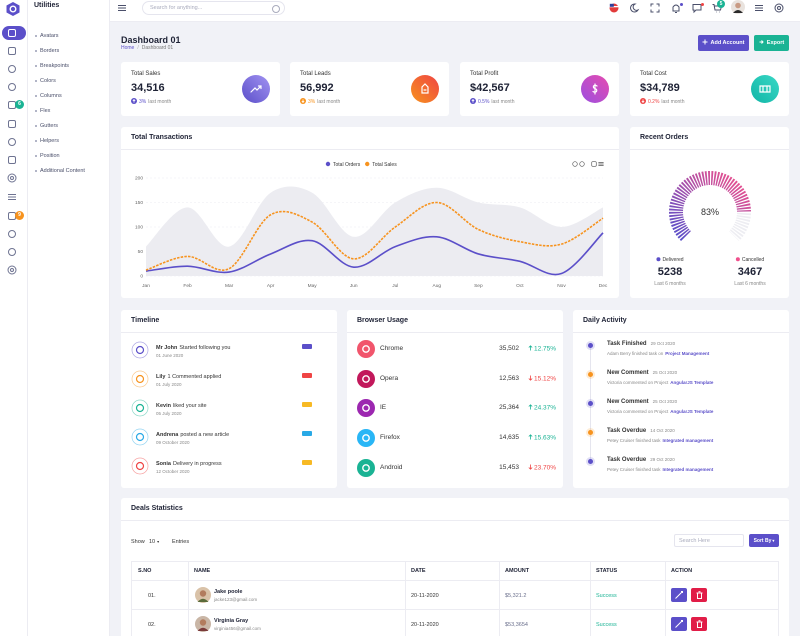 This screenshot has height=636, width=800. I want to click on action-button: Export, so click(771, 43).